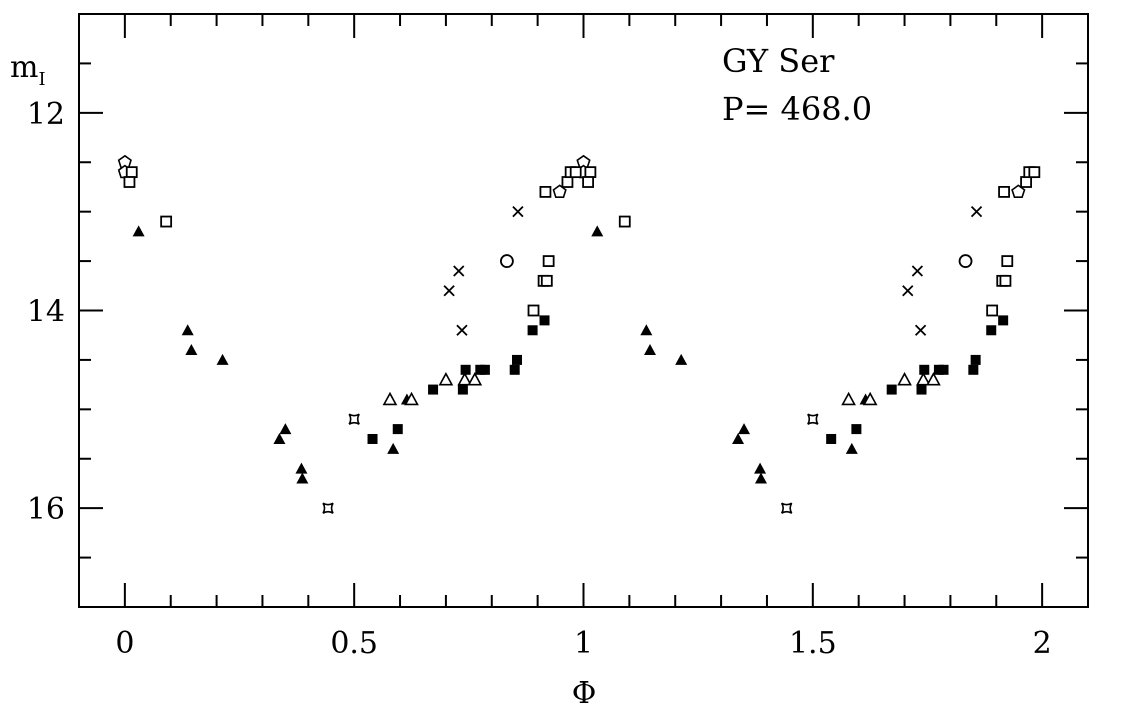 This screenshot has height=716, width=1146. I want to click on annotation-period: P= 468.0, so click(797, 109).